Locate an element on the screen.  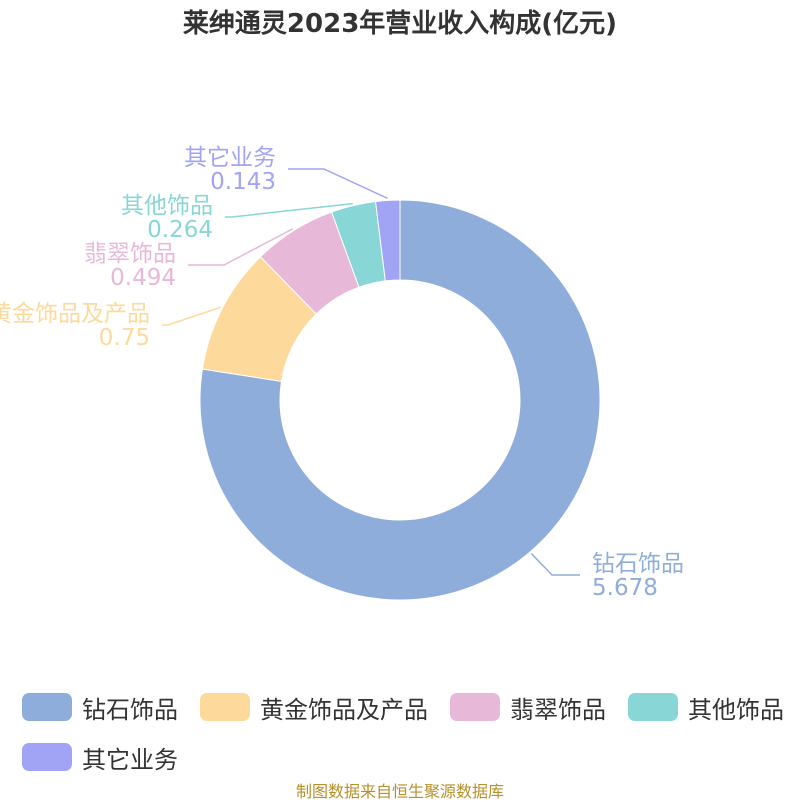
slice-value-1: 0.75 is located at coordinates (124, 338).